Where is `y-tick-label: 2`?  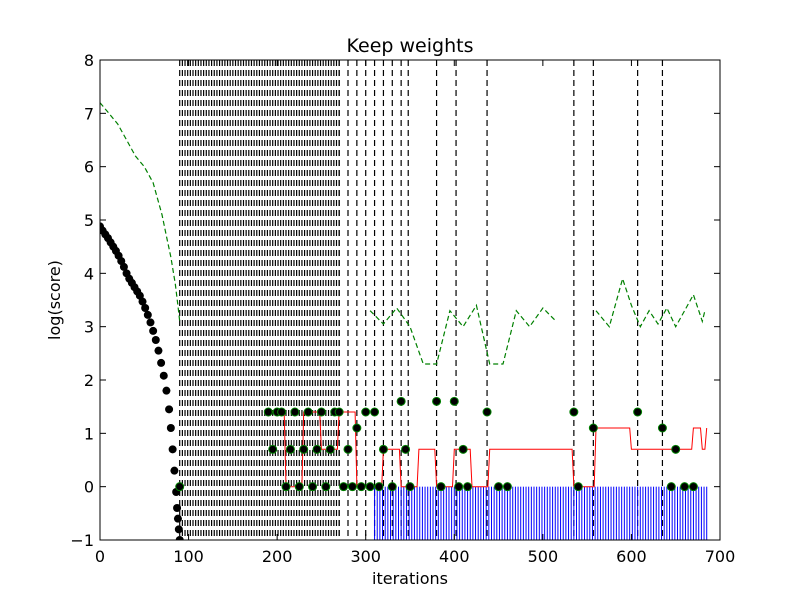
y-tick-label: 2 is located at coordinates (89, 380).